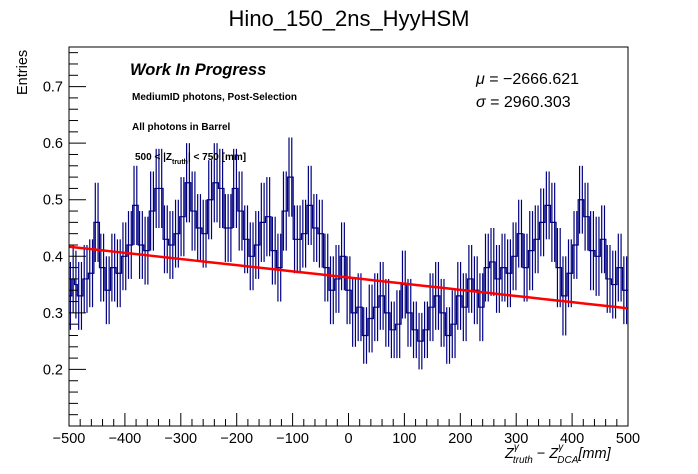 The width and height of the screenshot is (698, 474). Describe the element at coordinates (553, 454) in the screenshot. I see `x-label-z2: Z` at that location.